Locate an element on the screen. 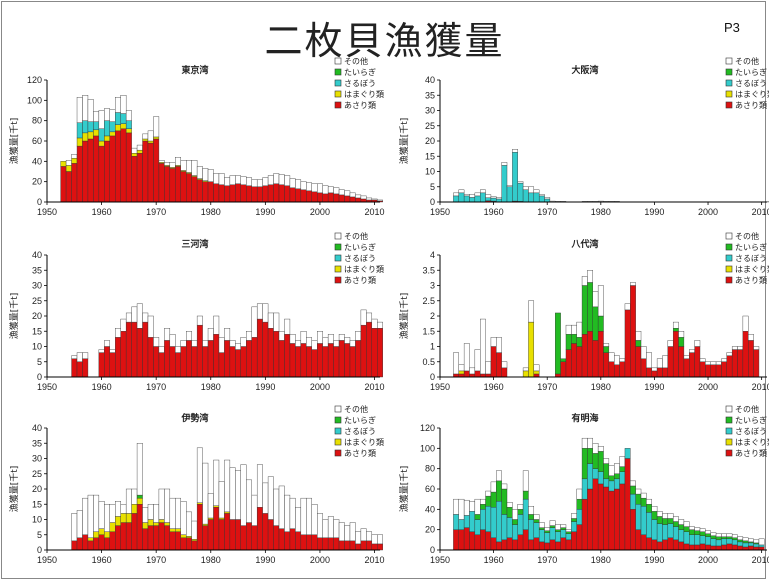  bar-あさり類-1988 is located at coordinates (254, 357).